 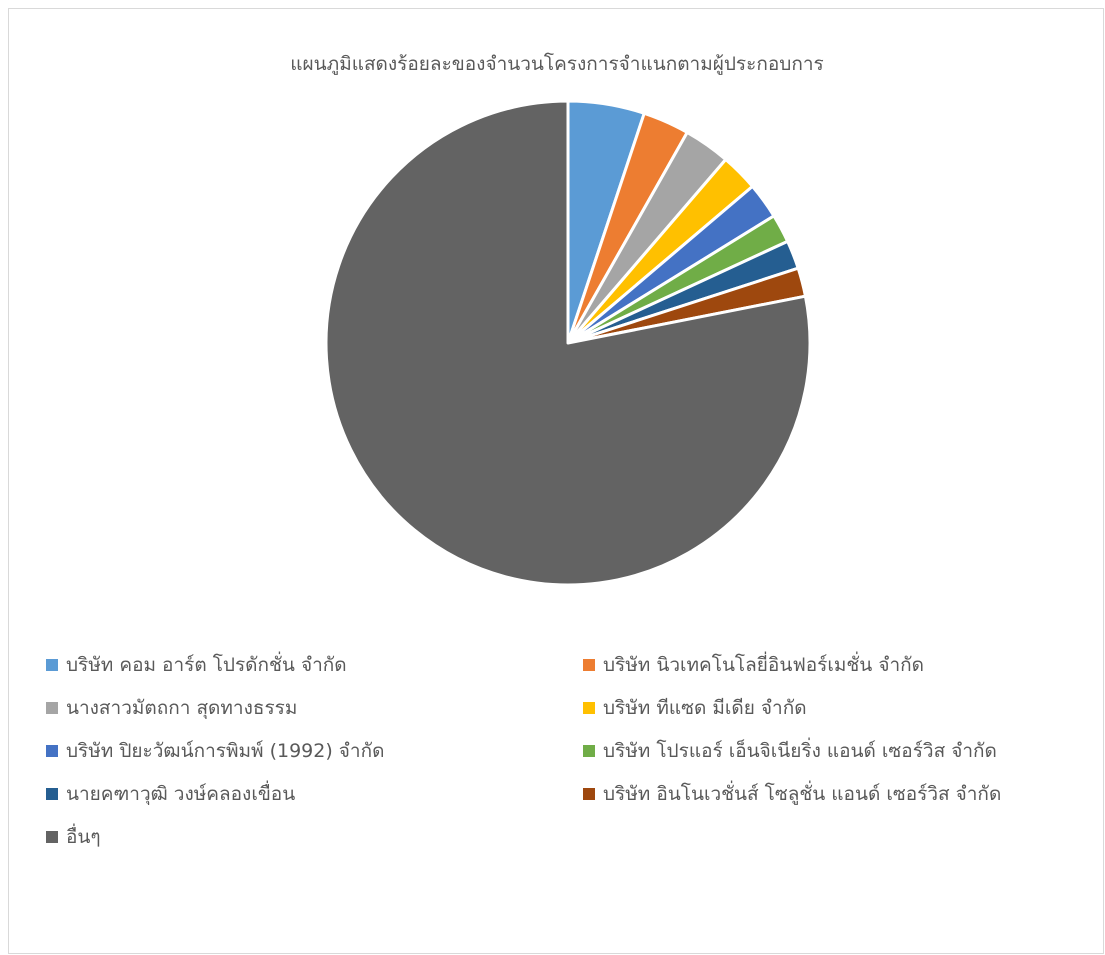 I want to click on legend-label: นางสาวมัตถกา สุดทางธรรม, so click(x=182, y=708).